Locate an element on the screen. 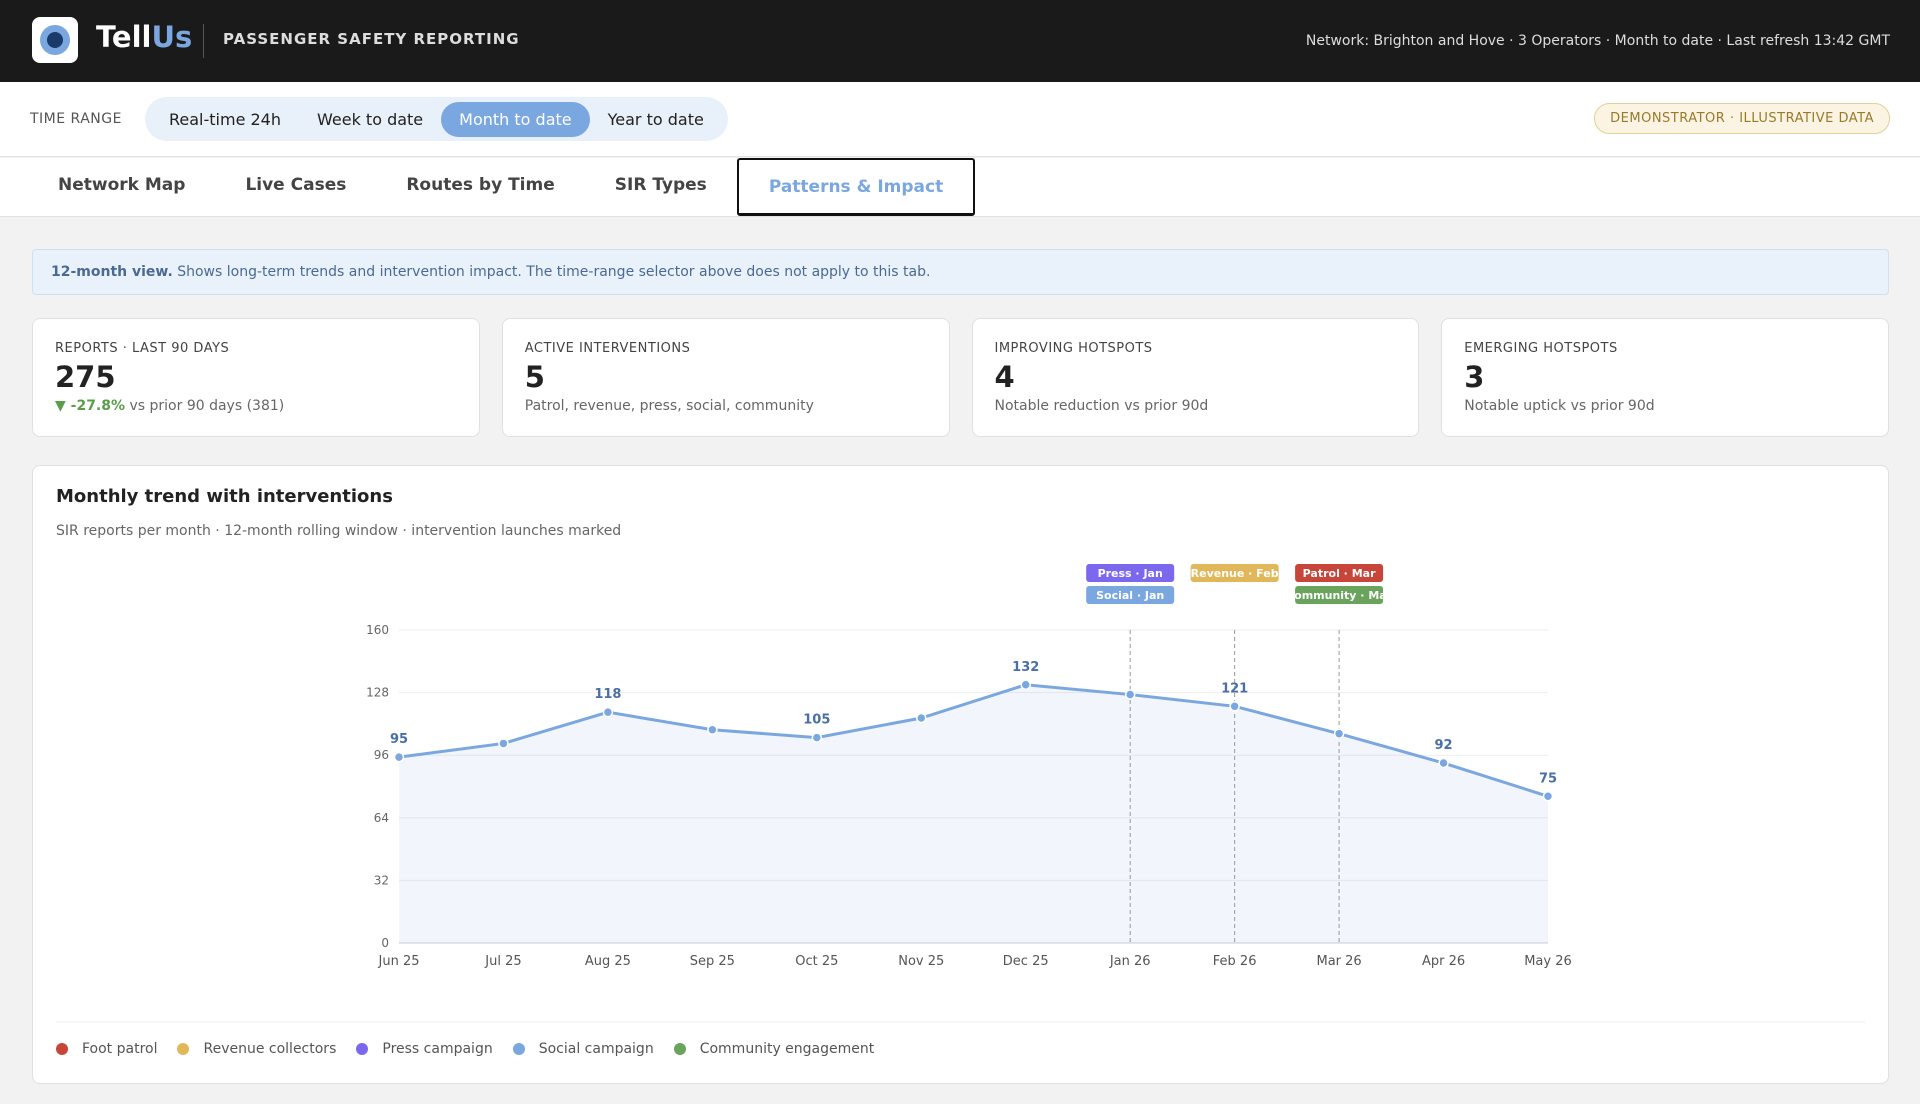  x-tick-label: Dec 25 is located at coordinates (1026, 961).